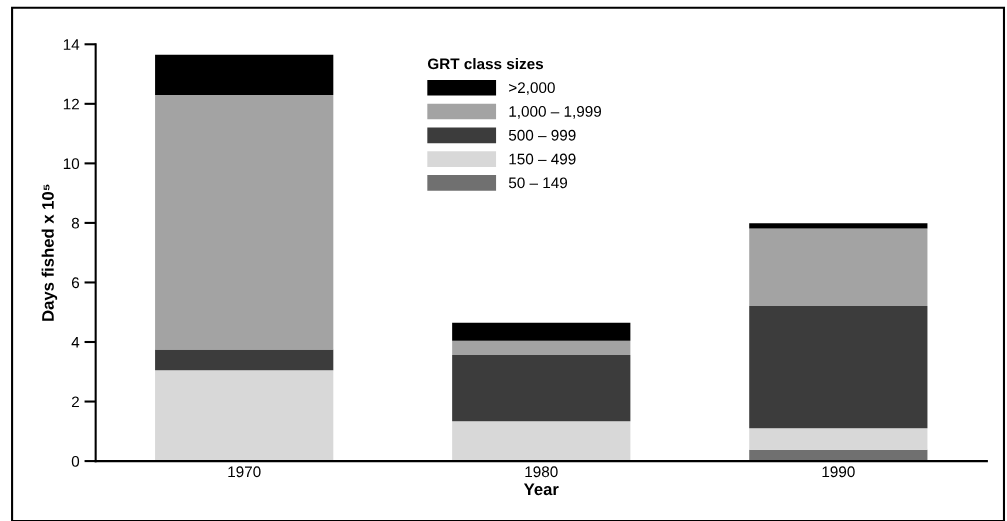 Image resolution: width=1007 pixels, height=521 pixels. Describe the element at coordinates (555, 112) in the screenshot. I see `legend-label: 1,000 – 1,999` at that location.